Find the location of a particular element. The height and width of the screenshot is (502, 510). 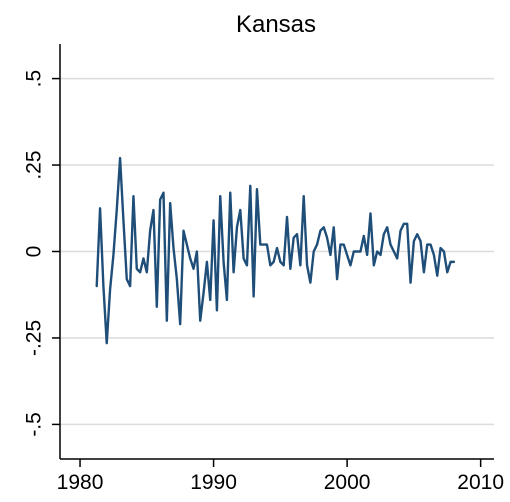

x-tick-label: 2000 is located at coordinates (347, 482).